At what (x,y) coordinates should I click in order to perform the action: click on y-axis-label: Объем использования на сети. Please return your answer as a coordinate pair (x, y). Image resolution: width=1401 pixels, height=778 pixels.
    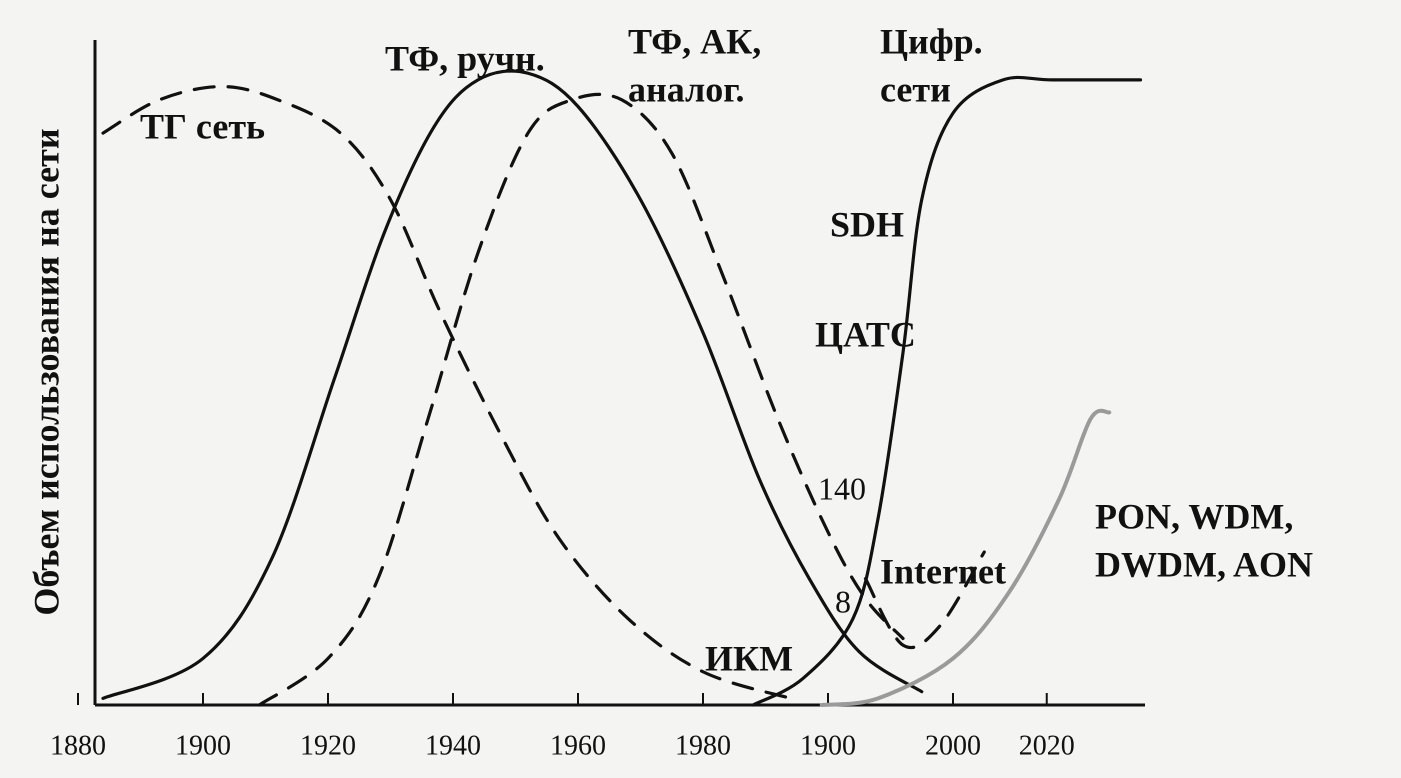
    Looking at the image, I should click on (46, 371).